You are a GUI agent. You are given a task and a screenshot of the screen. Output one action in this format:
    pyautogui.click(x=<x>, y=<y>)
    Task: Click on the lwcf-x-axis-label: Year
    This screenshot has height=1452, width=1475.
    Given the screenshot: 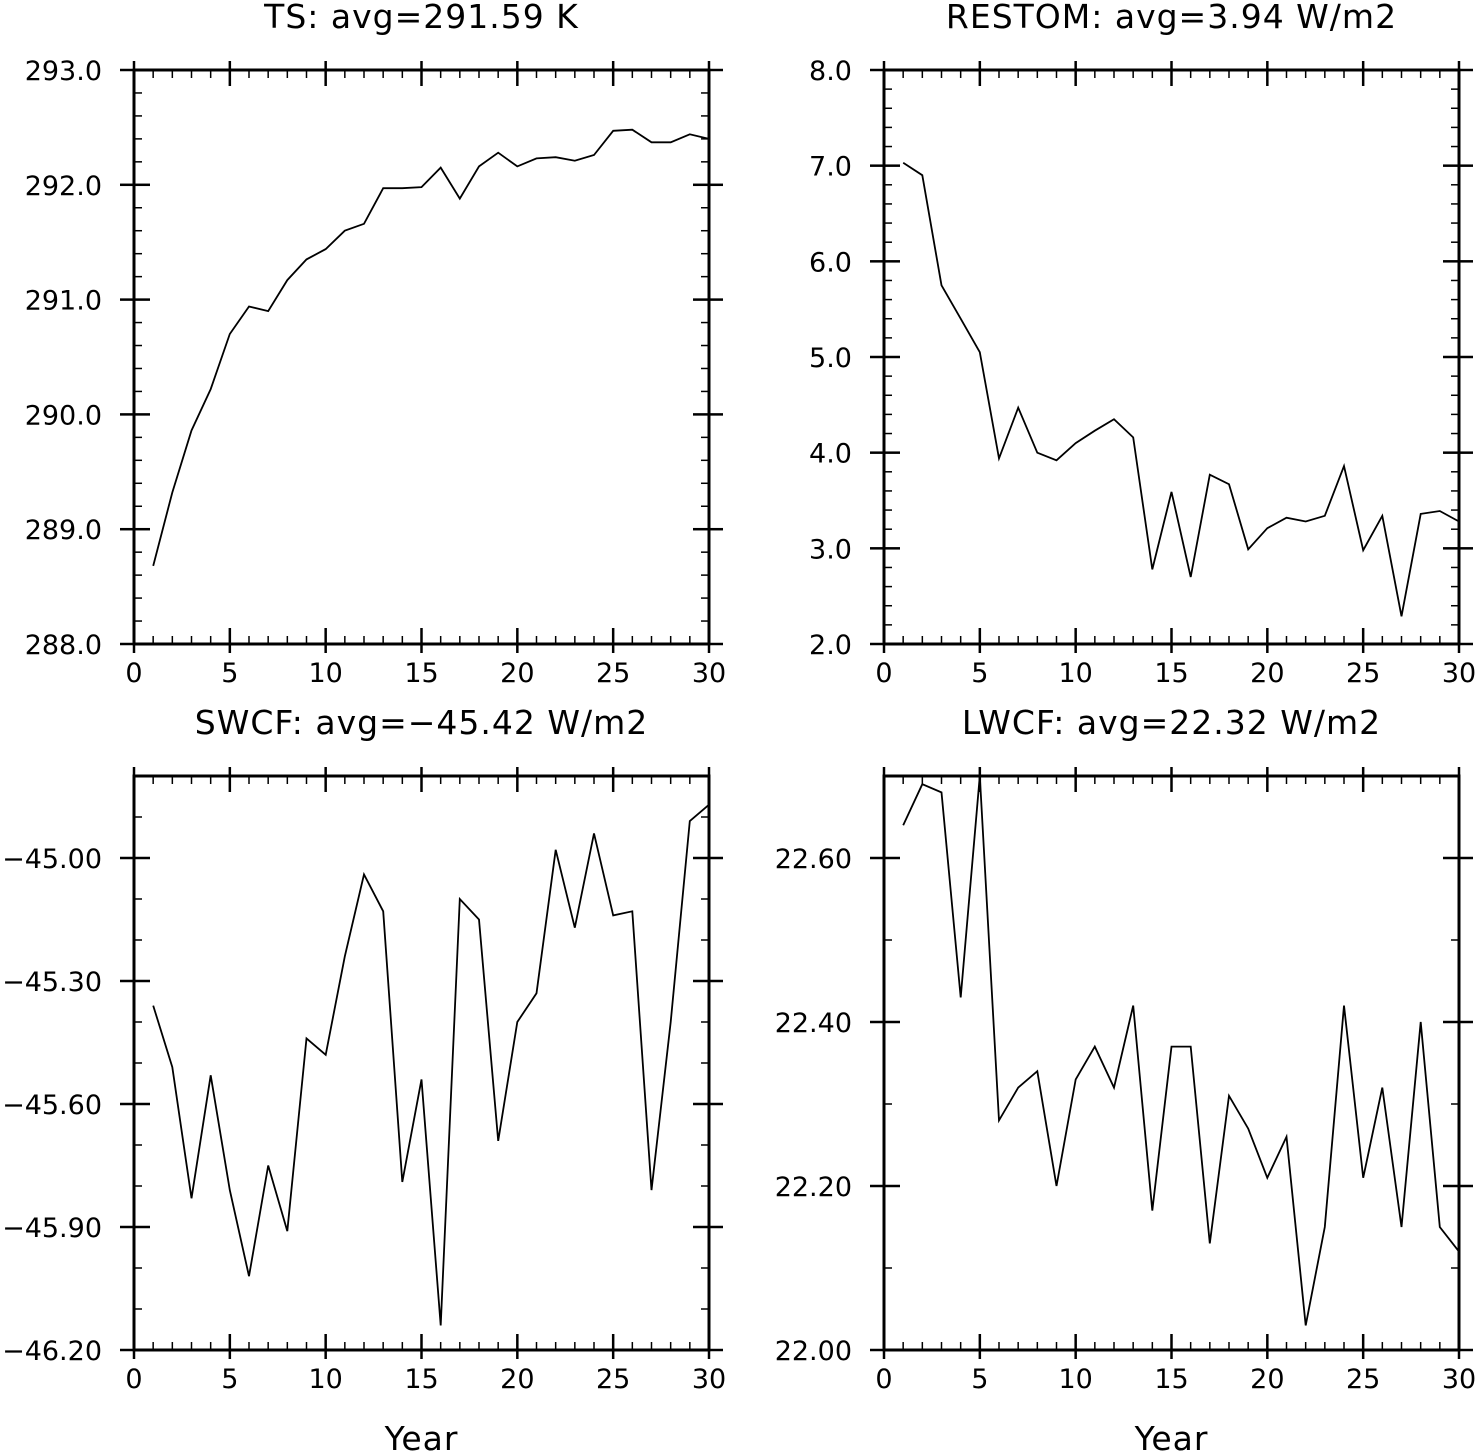 What is the action you would take?
    pyautogui.click(x=1171, y=1435)
    